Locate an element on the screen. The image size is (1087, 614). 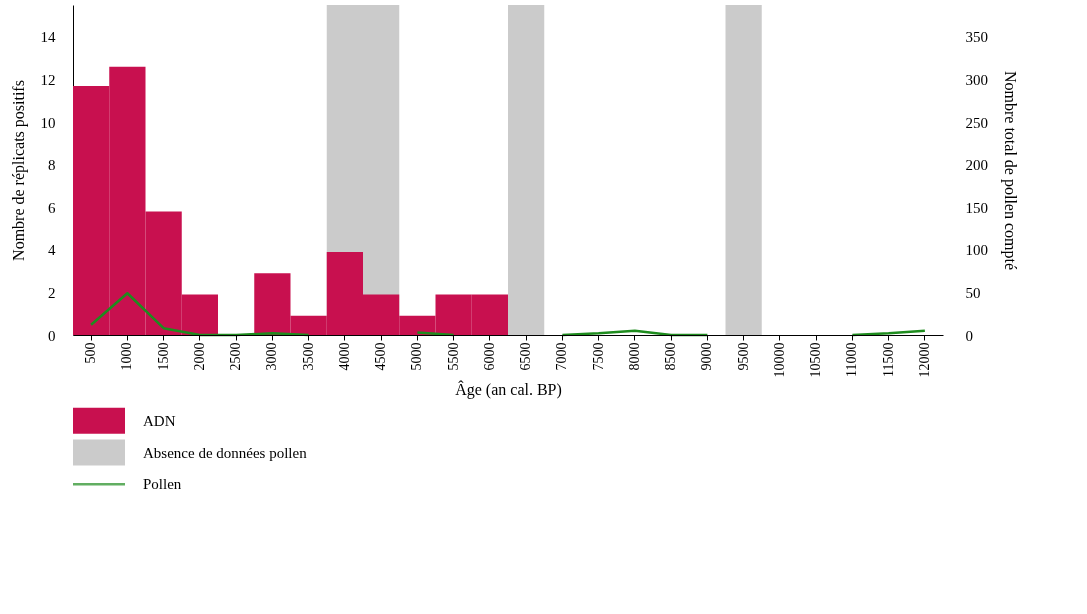
x-tick-label: 10500 is located at coordinates (816, 360).